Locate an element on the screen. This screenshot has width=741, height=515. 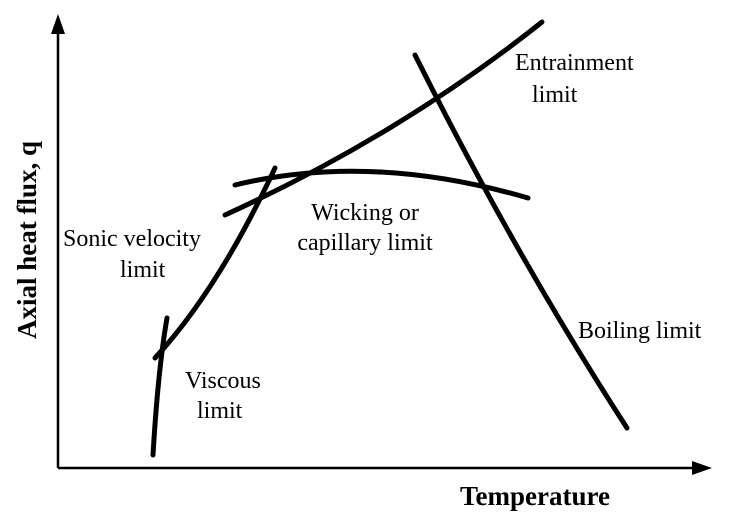
curve-label: Wicking or is located at coordinates (365, 213).